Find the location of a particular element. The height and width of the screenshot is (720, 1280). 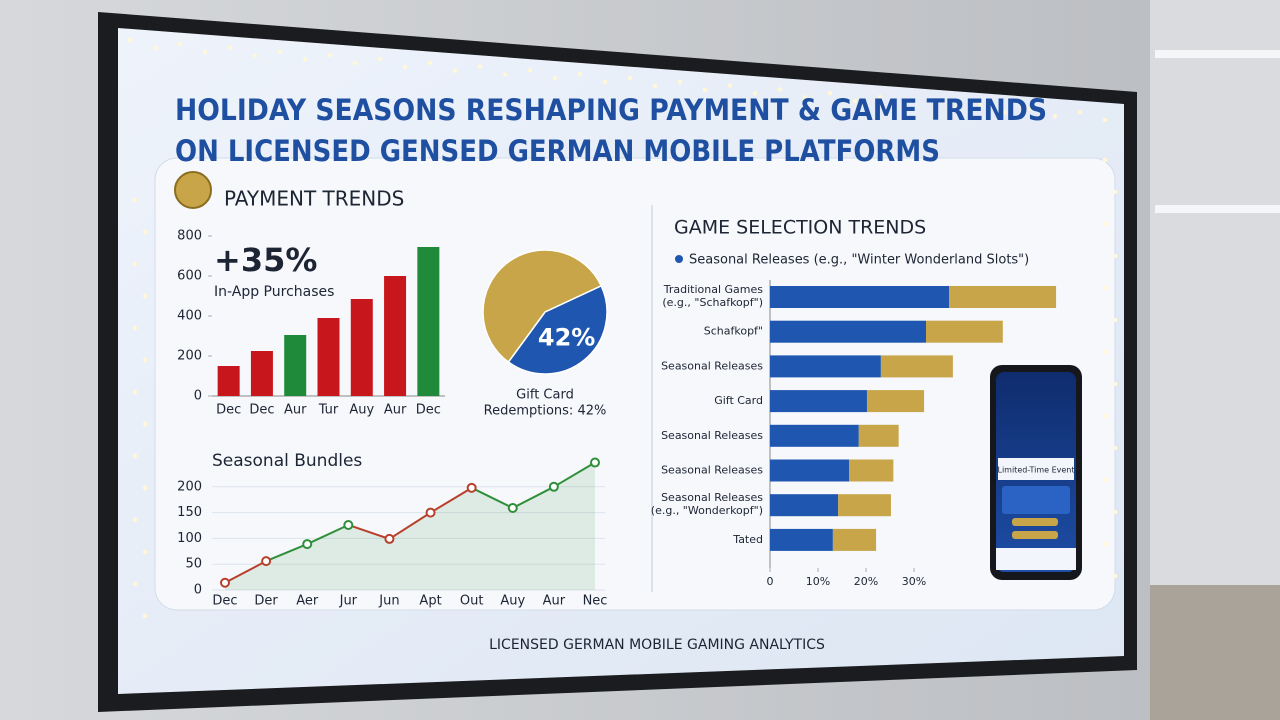

ceiling-light is located at coordinates (1217, 209).